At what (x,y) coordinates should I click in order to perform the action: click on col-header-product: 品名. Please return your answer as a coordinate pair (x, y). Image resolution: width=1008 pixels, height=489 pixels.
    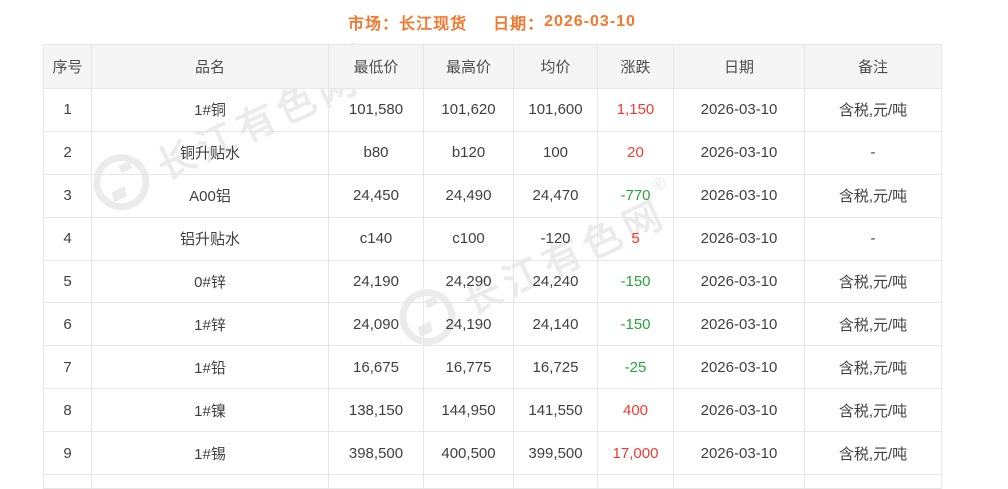
    Looking at the image, I should click on (210, 66).